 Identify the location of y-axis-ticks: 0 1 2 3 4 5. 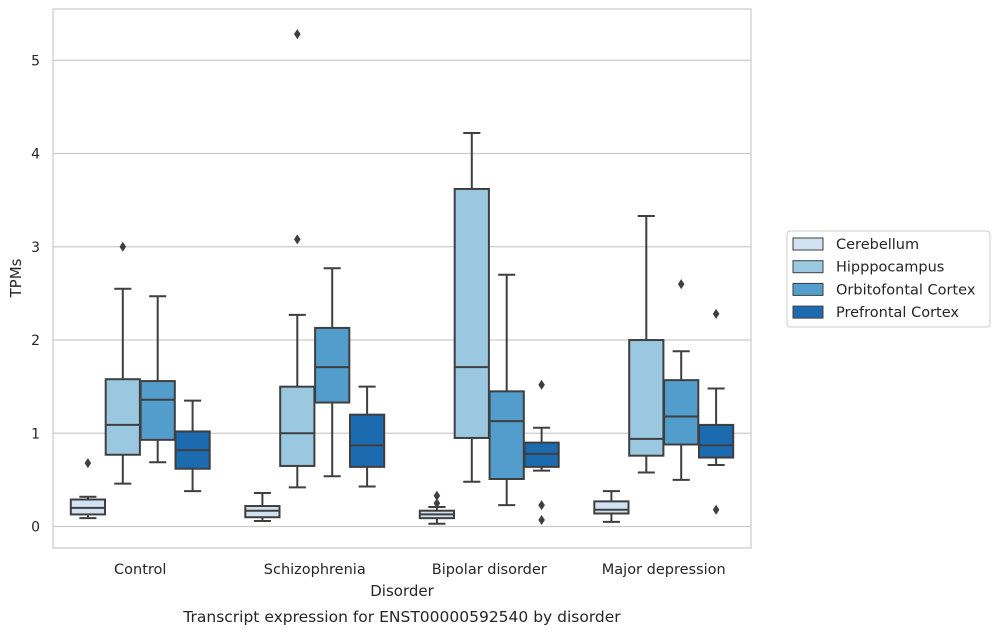
(35, 294).